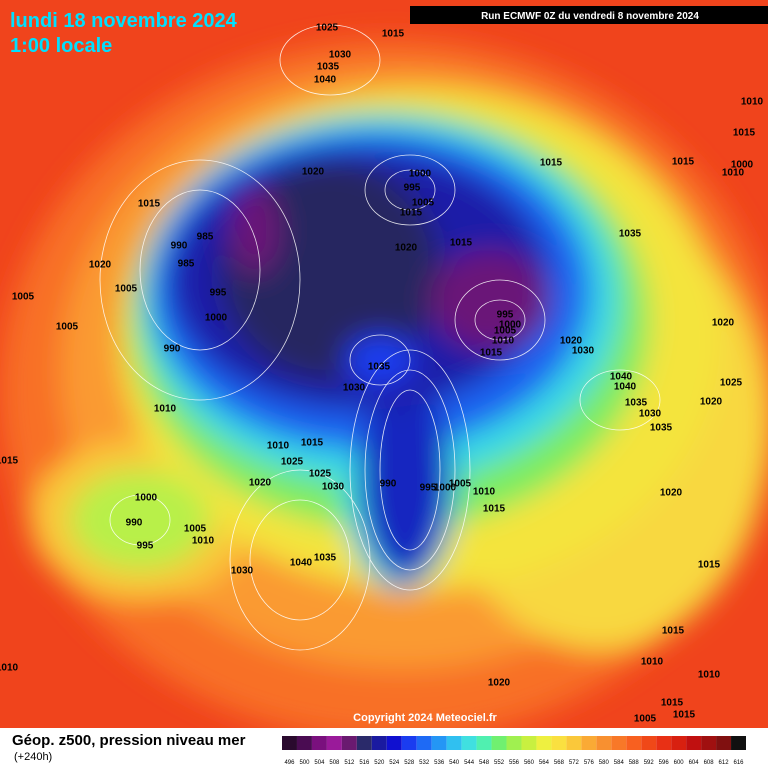 Image resolution: width=768 pixels, height=773 pixels. Describe the element at coordinates (649, 763) in the screenshot. I see `scale-label: 592` at that location.